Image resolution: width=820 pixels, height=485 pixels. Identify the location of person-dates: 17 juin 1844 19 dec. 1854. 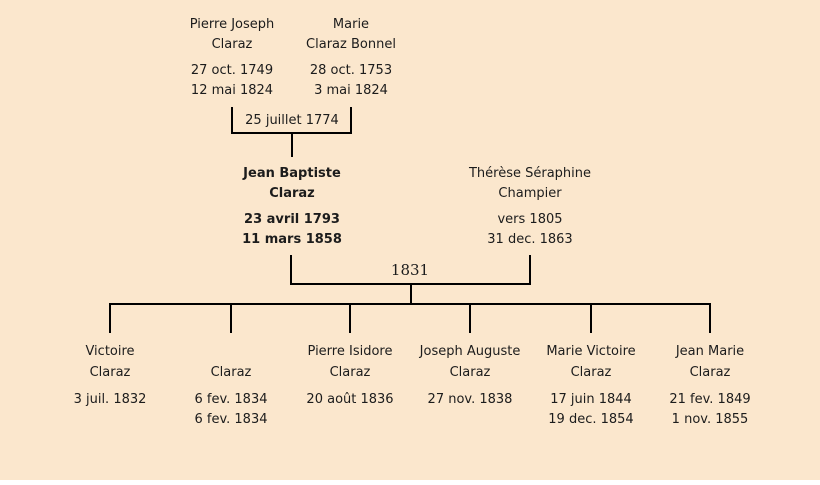
(591, 410).